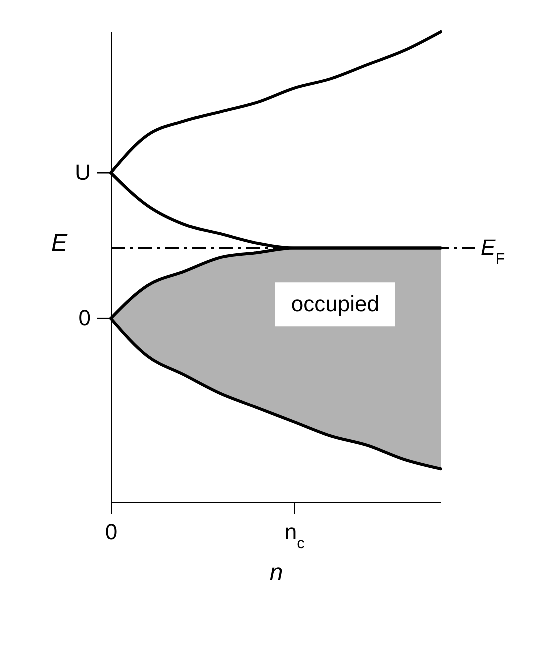 The width and height of the screenshot is (535, 664). I want to click on text: U, so click(83, 172).